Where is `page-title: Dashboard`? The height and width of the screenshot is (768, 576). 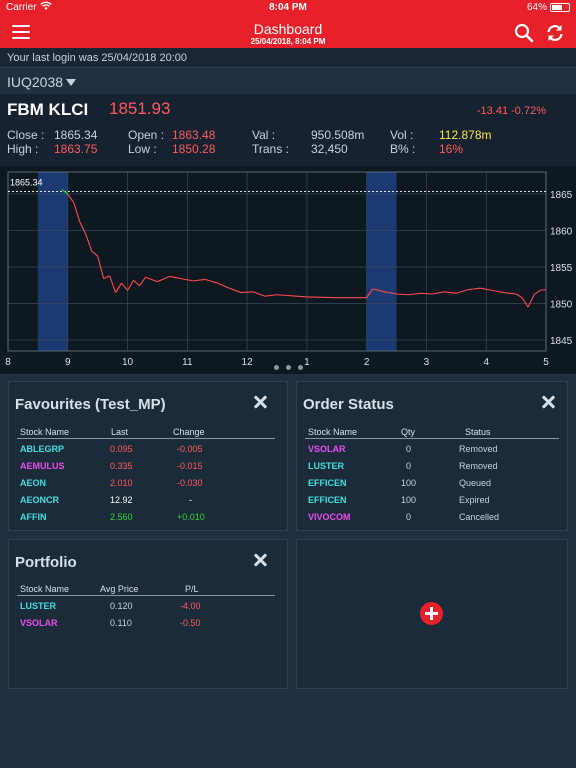
page-title: Dashboard is located at coordinates (288, 29).